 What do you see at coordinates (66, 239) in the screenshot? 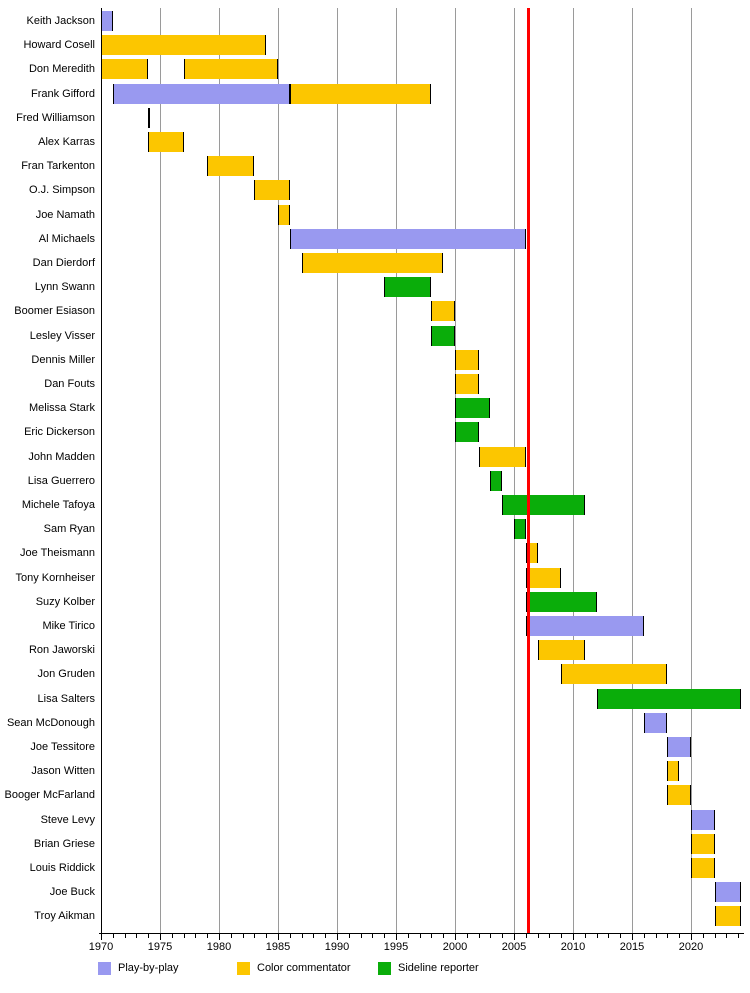
I see `row-label: Al Michaels` at bounding box center [66, 239].